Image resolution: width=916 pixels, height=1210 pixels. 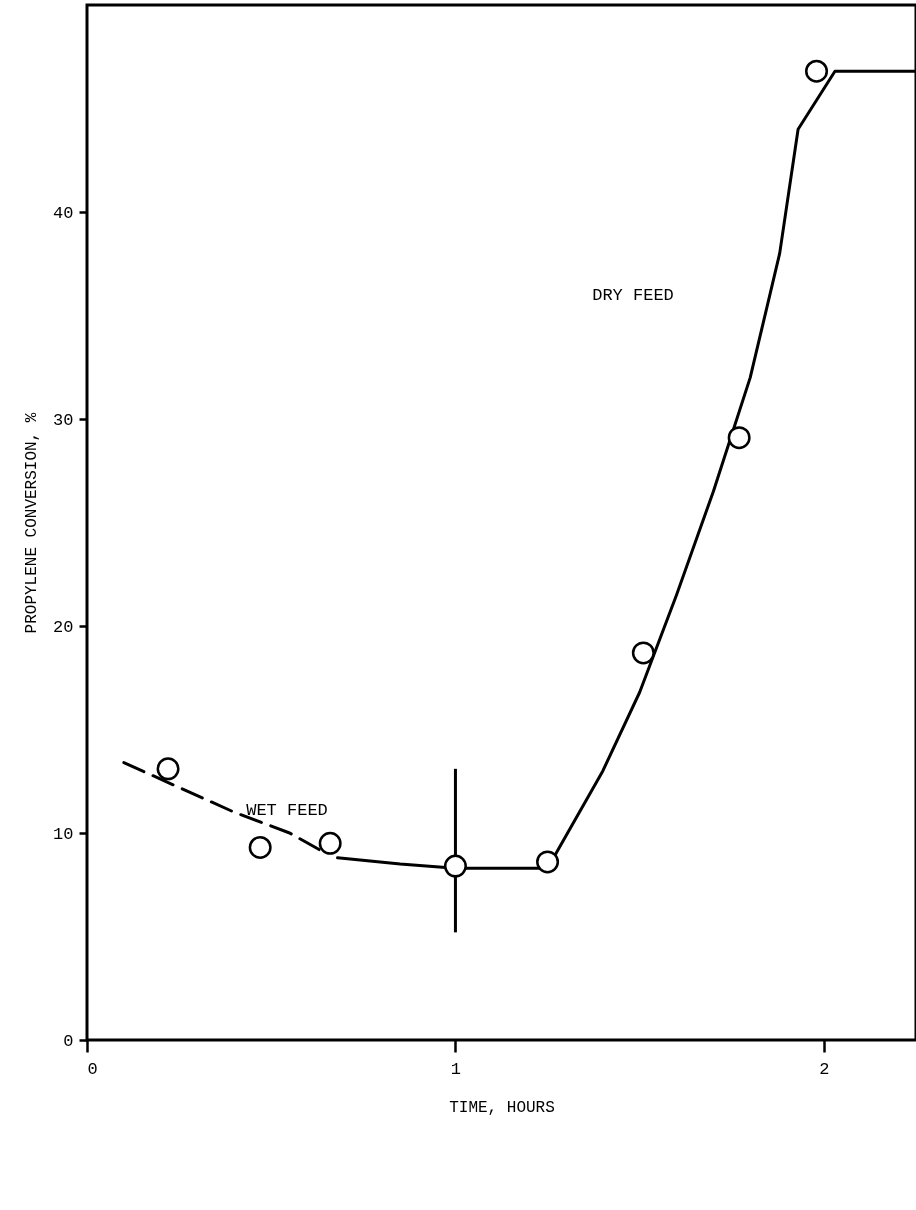 I want to click on x-tick-label: 0, so click(x=92, y=1069).